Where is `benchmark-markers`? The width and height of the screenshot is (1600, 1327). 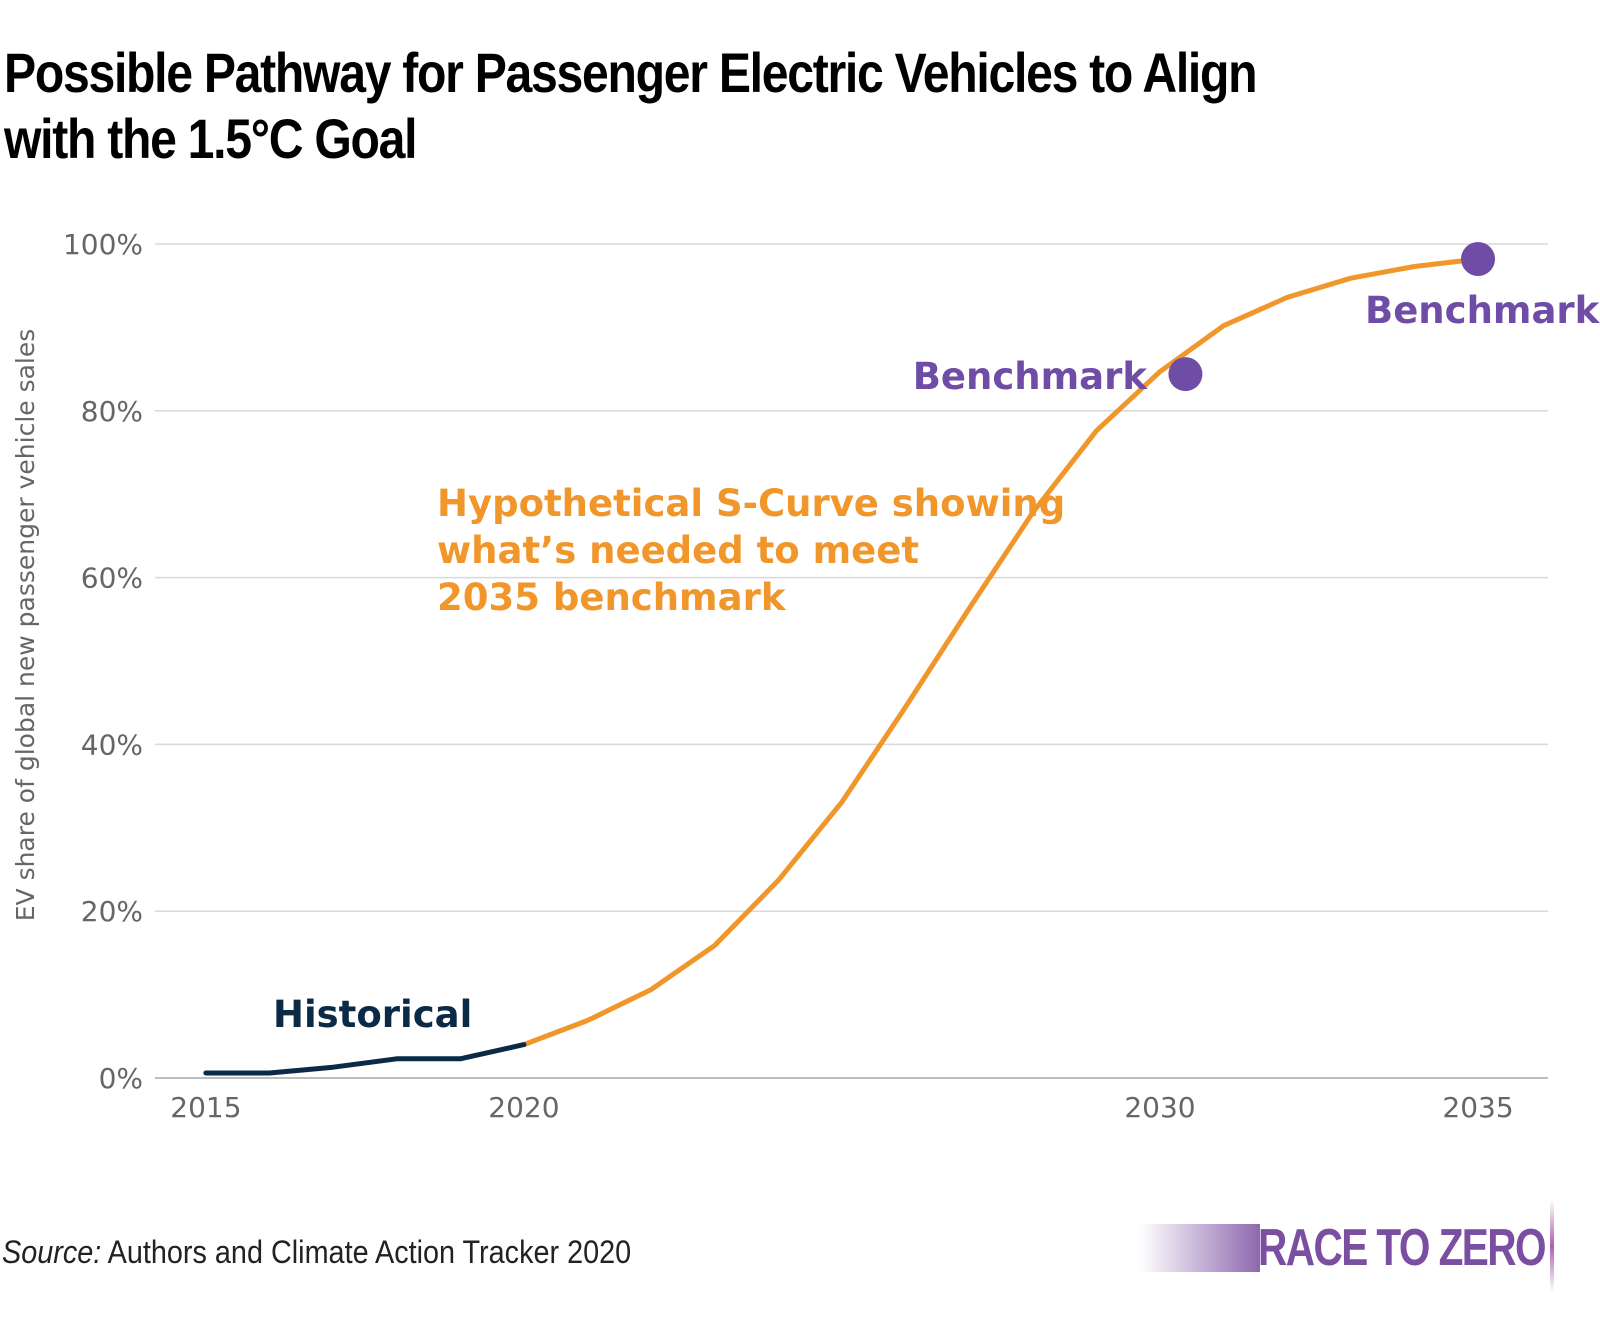 benchmark-markers is located at coordinates (1332, 317).